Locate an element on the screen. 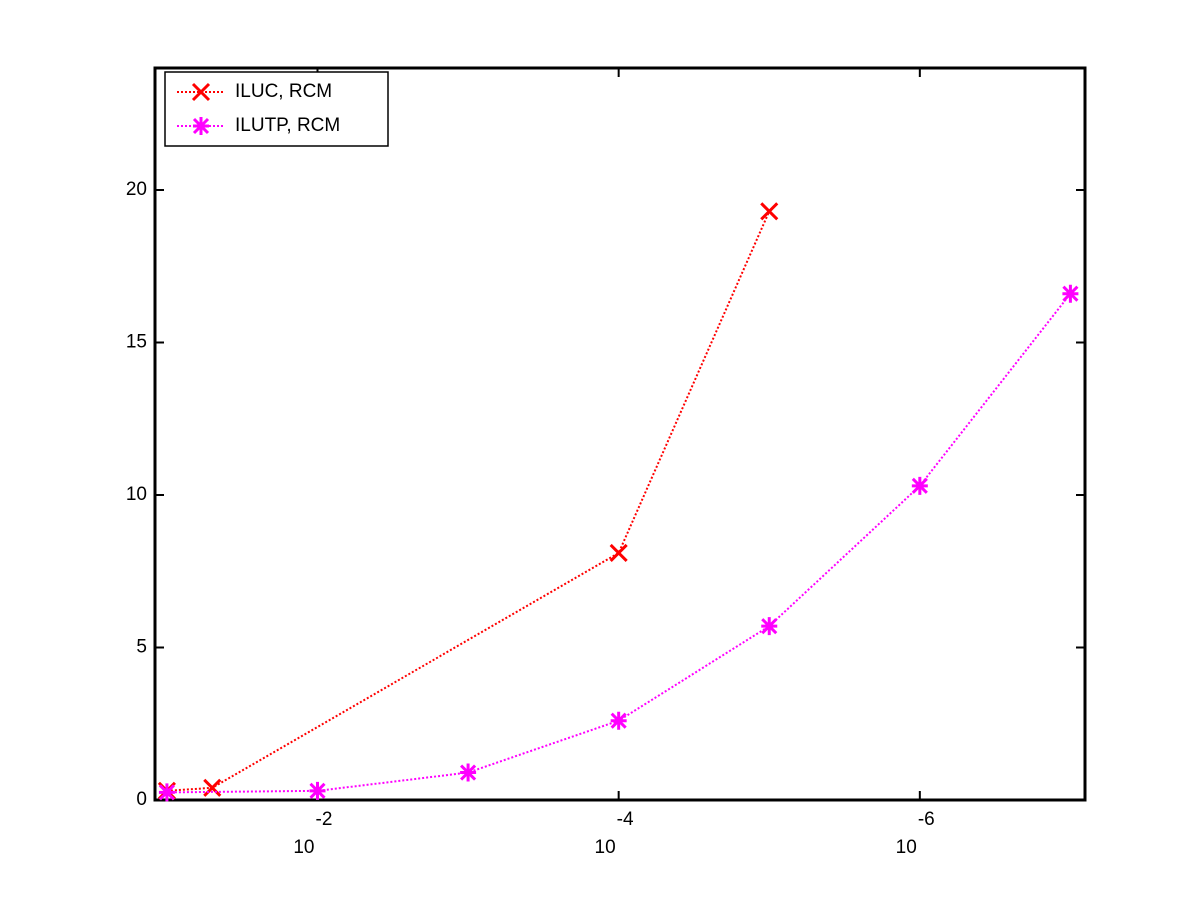 Image resolution: width=1200 pixels, height=900 pixels. x-tick-exponent: -2 is located at coordinates (324, 819).